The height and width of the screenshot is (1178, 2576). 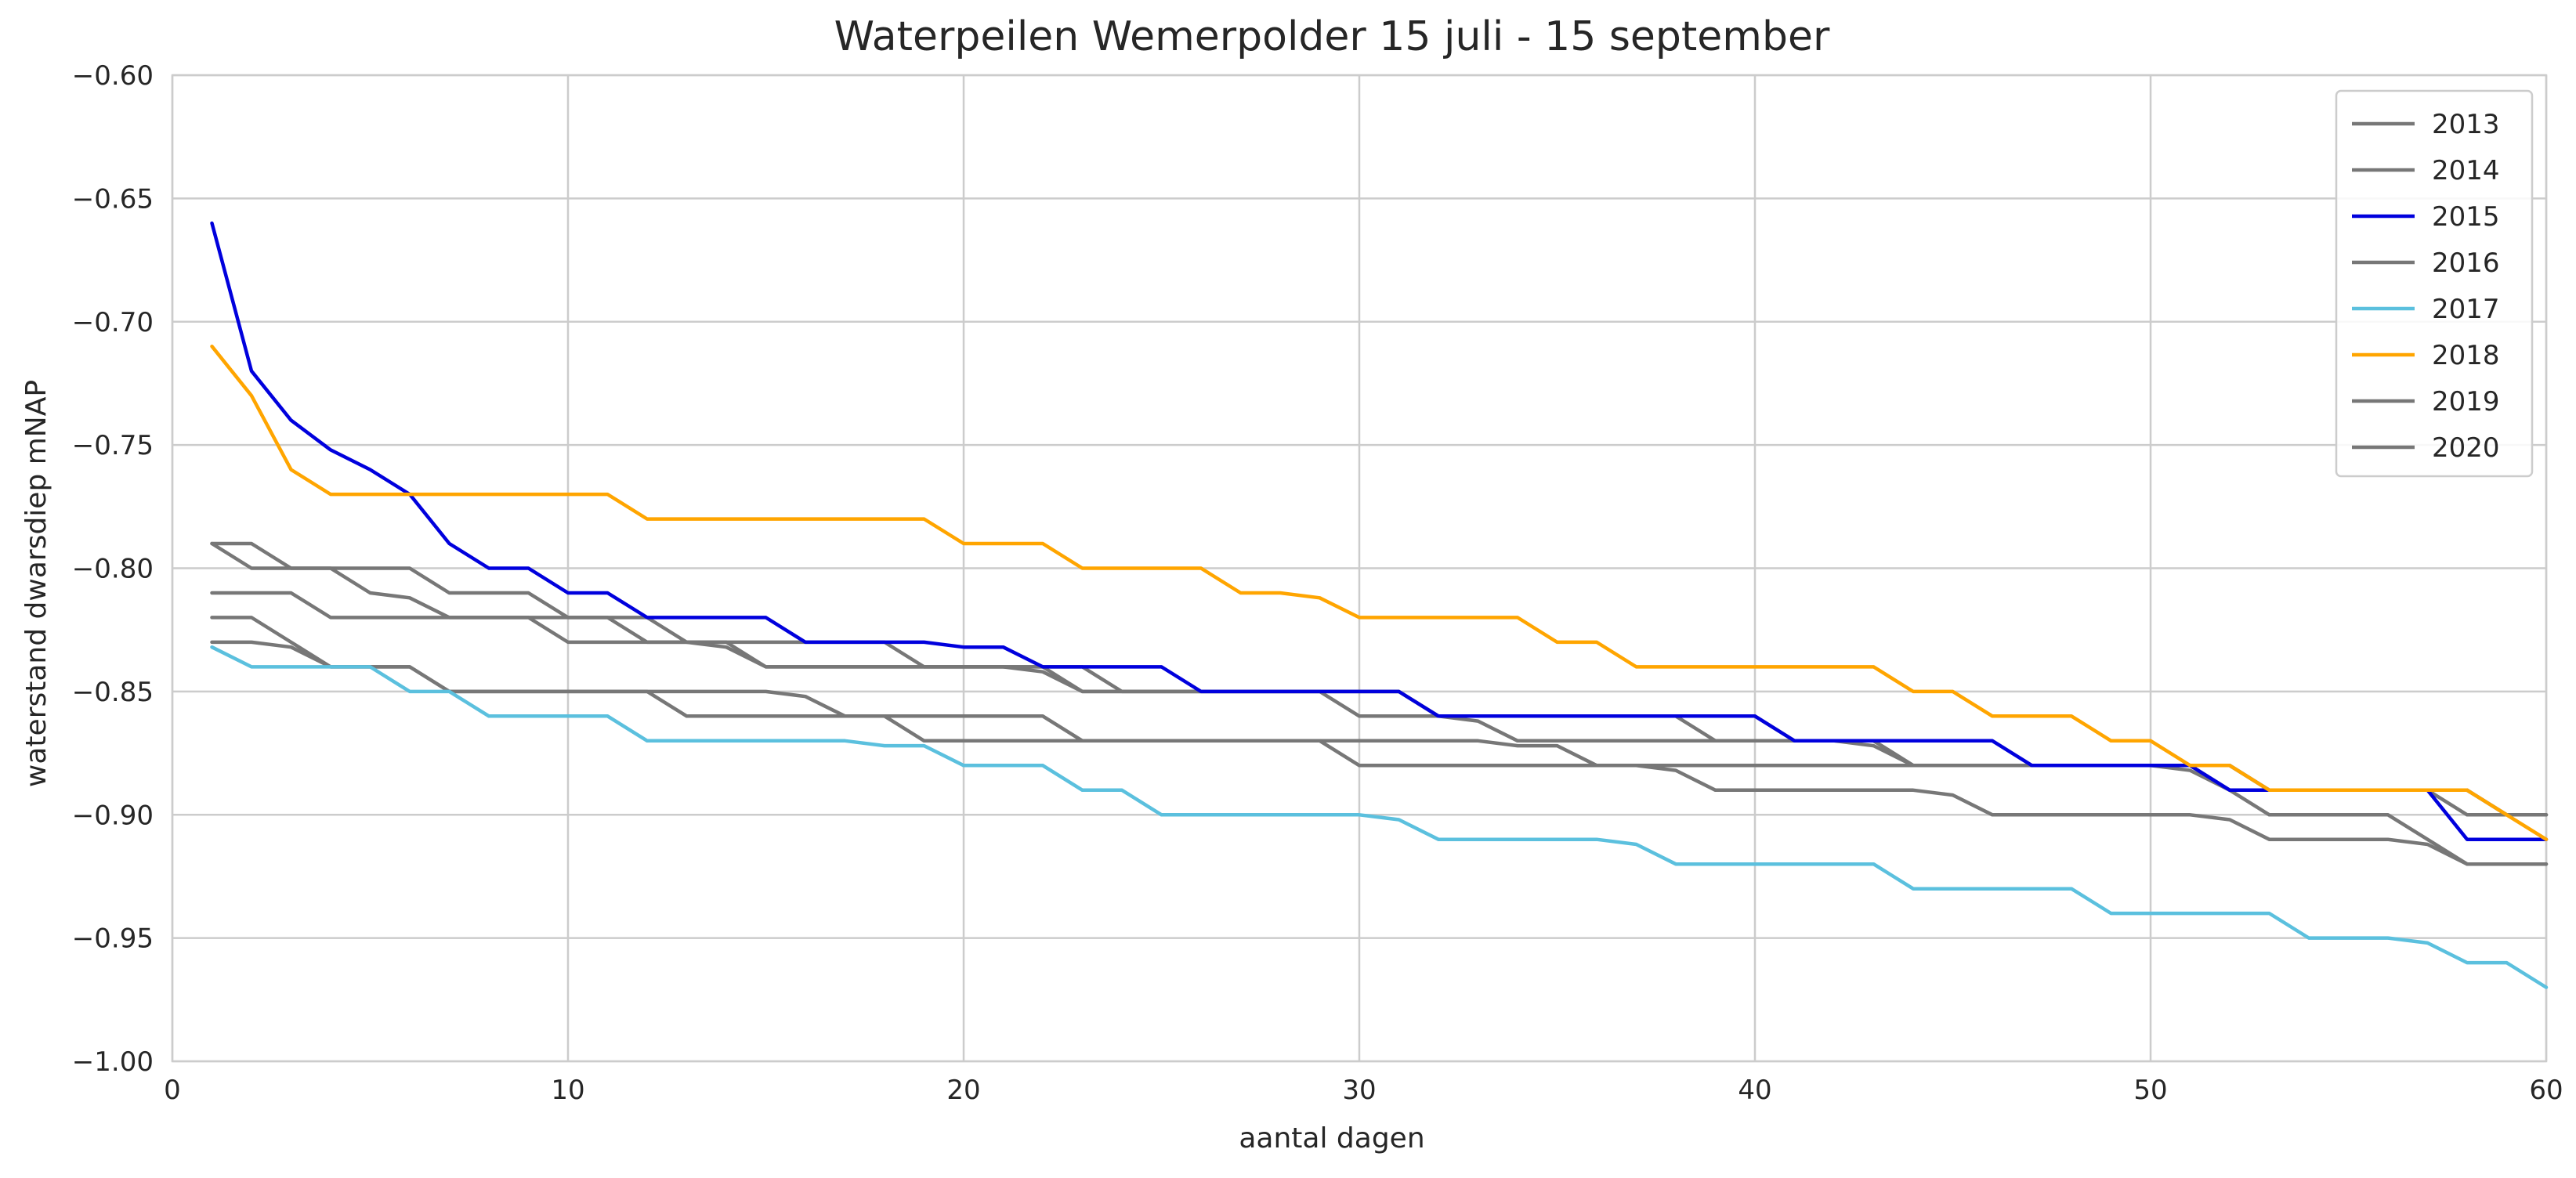 I want to click on x-tick-label: 10, so click(x=567, y=1090).